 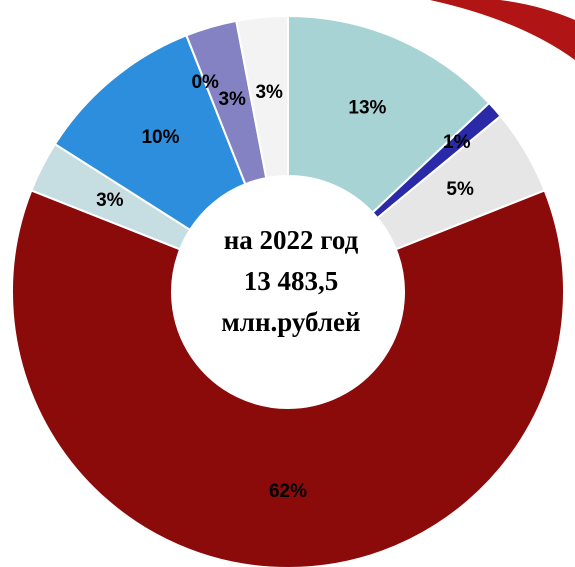 What do you see at coordinates (457, 142) in the screenshot?
I see `data-label: 1%` at bounding box center [457, 142].